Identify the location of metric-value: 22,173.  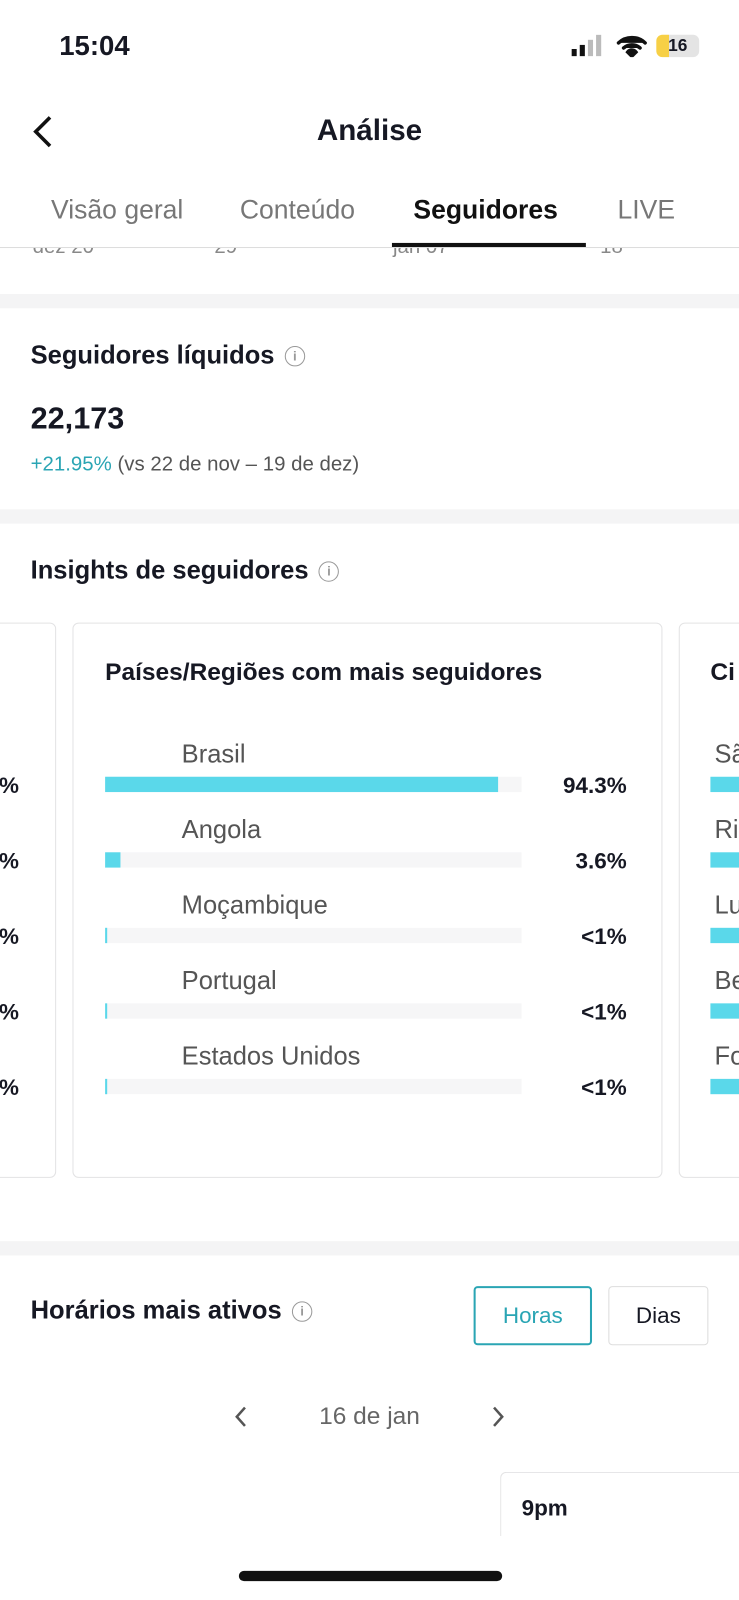
(77, 419).